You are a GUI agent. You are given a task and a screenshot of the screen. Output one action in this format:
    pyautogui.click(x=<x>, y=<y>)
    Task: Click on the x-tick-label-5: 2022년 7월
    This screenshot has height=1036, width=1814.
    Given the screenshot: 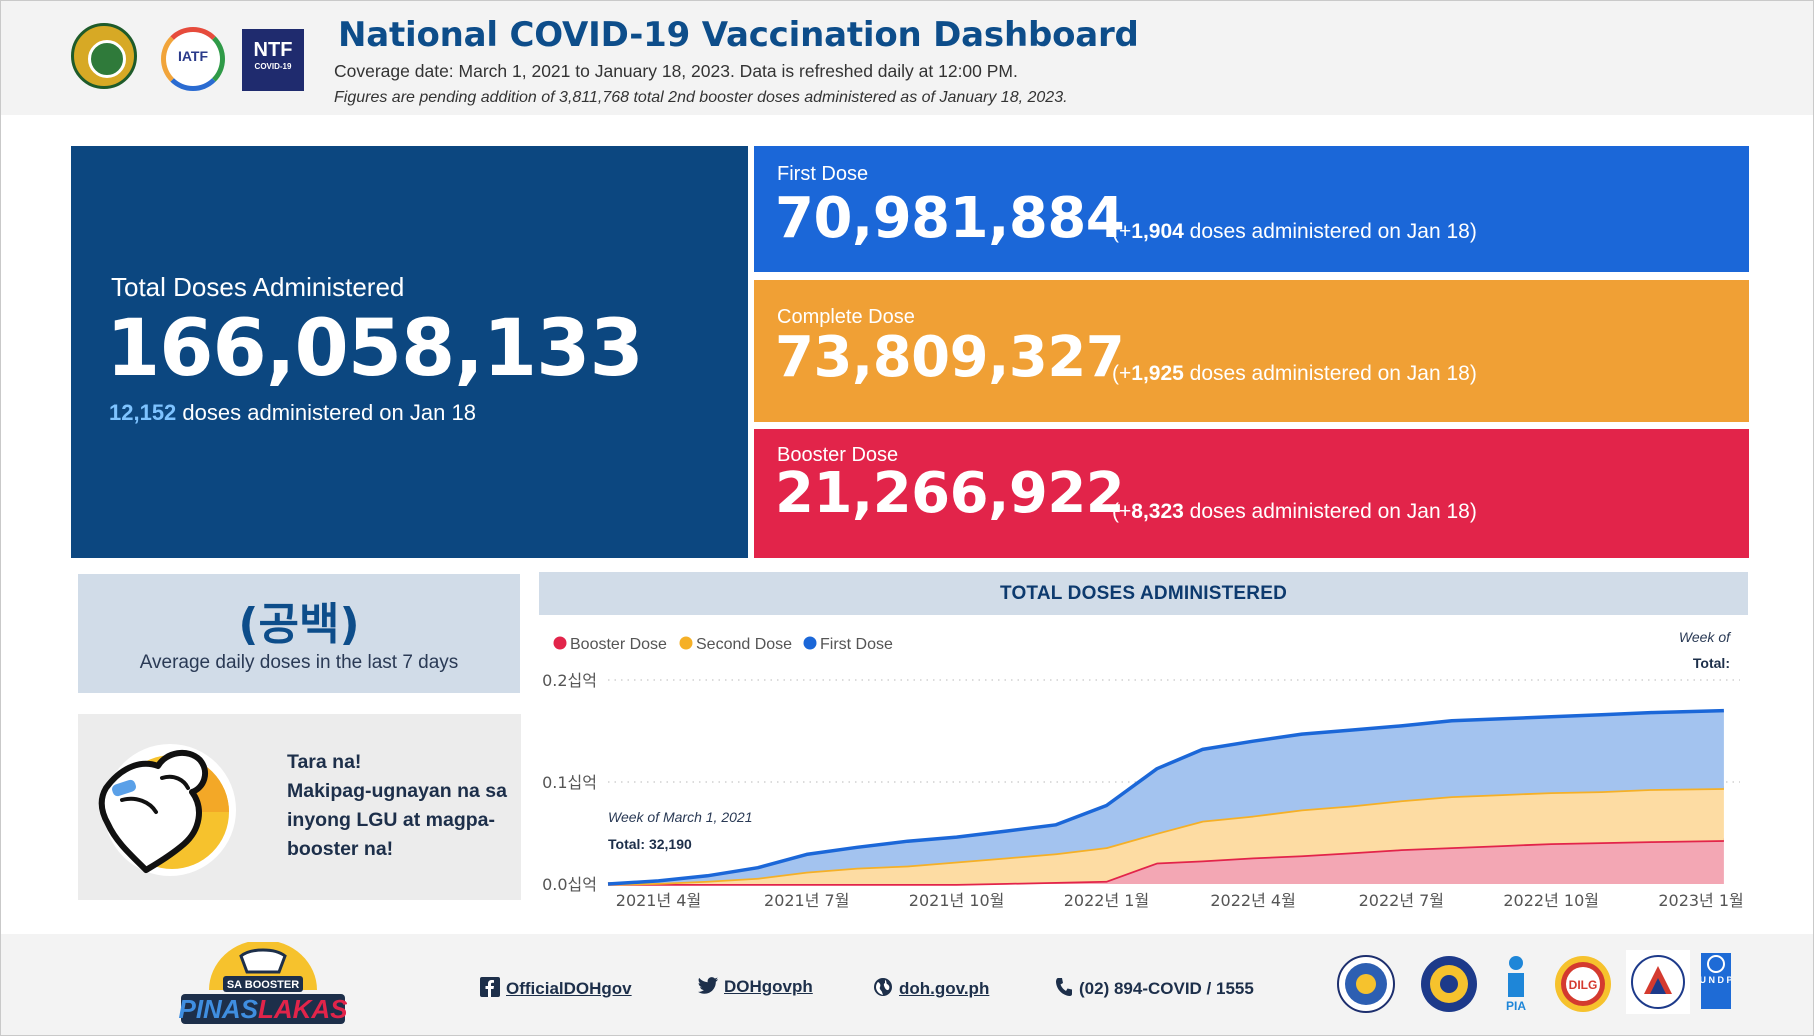 What is the action you would take?
    pyautogui.click(x=1401, y=900)
    